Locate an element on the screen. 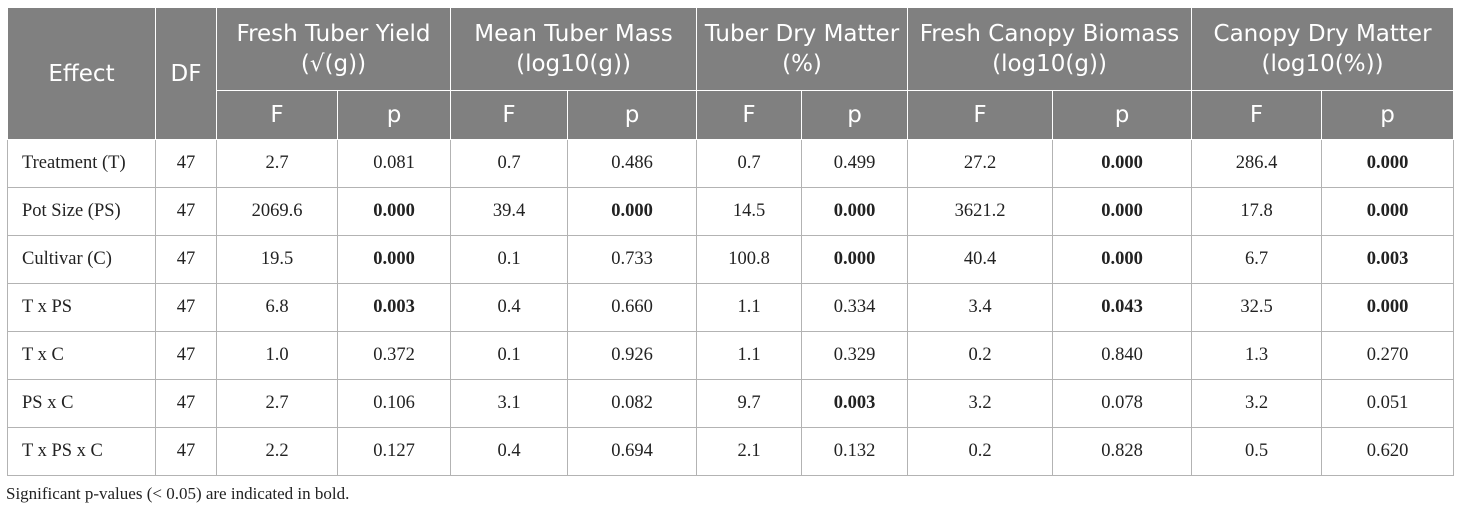 This screenshot has height=515, width=1460. effect-cell: Pot Size (PS) is located at coordinates (81, 211).